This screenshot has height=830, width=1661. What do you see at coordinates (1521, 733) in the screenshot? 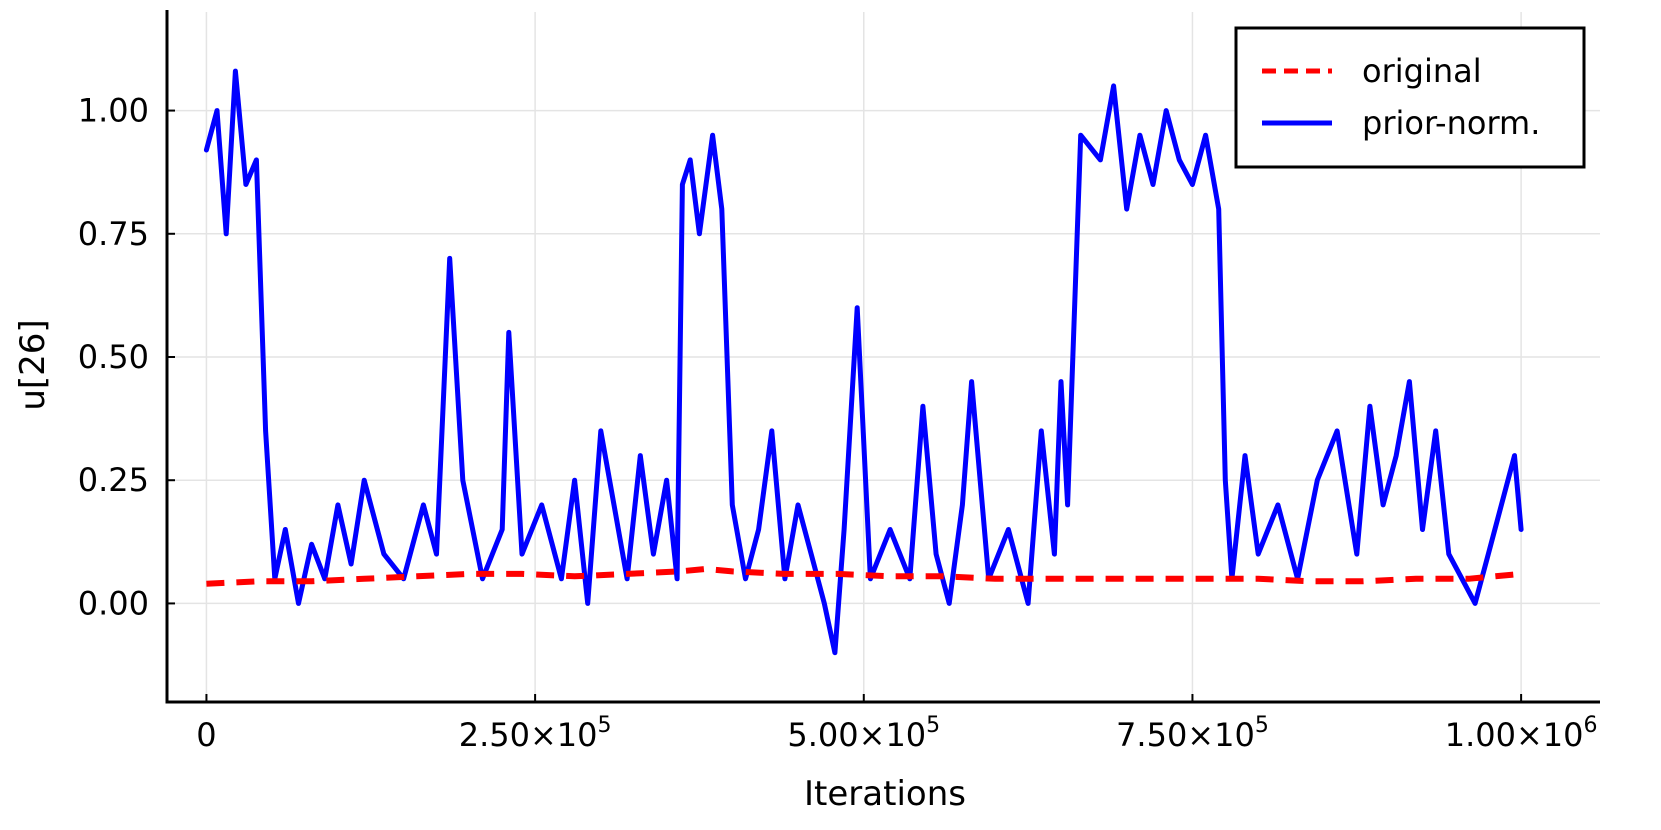
I see `x-tick-label-4: 1.00×106` at bounding box center [1521, 733].